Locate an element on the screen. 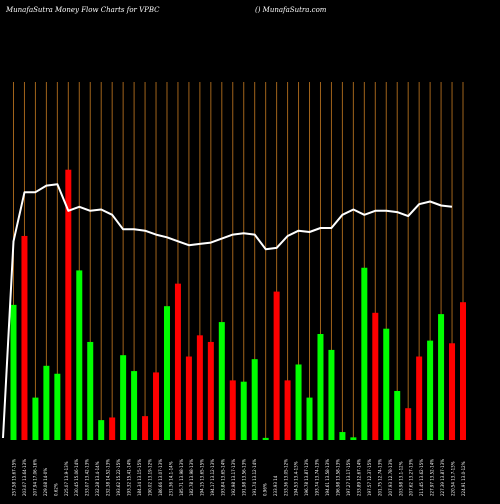 The height and width of the screenshot is (504, 500). x-tick-label: 227.39 13.87-13% is located at coordinates (442, 477).